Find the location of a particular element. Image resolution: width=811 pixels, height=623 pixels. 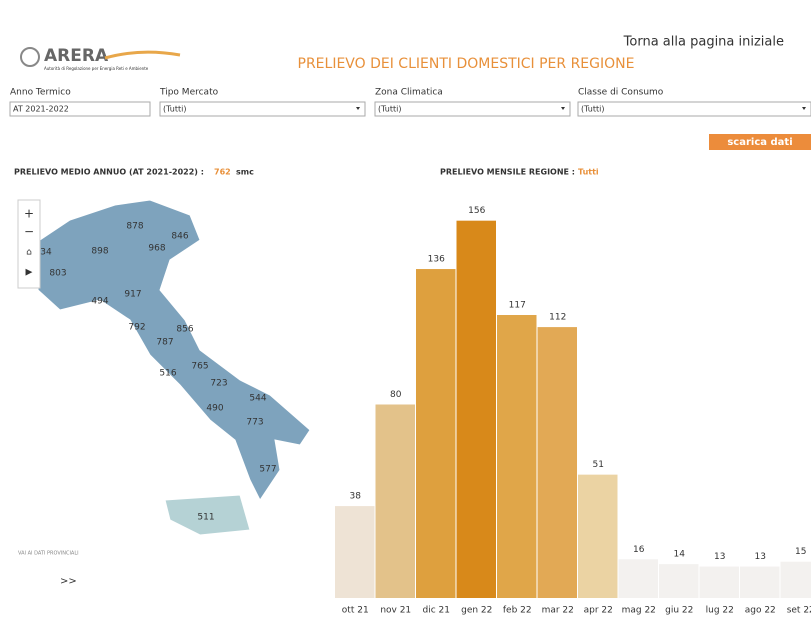

provincial-link: VAI AI DATI PROVINCIALI is located at coordinates (48, 554).